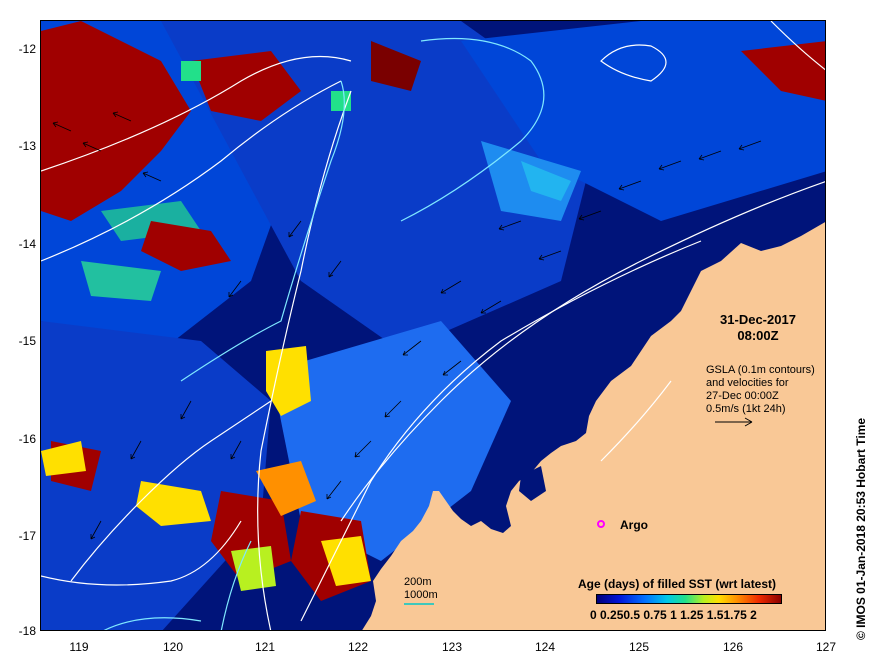  What do you see at coordinates (419, 604) in the screenshot?
I see `depth-legend-swatch` at bounding box center [419, 604].